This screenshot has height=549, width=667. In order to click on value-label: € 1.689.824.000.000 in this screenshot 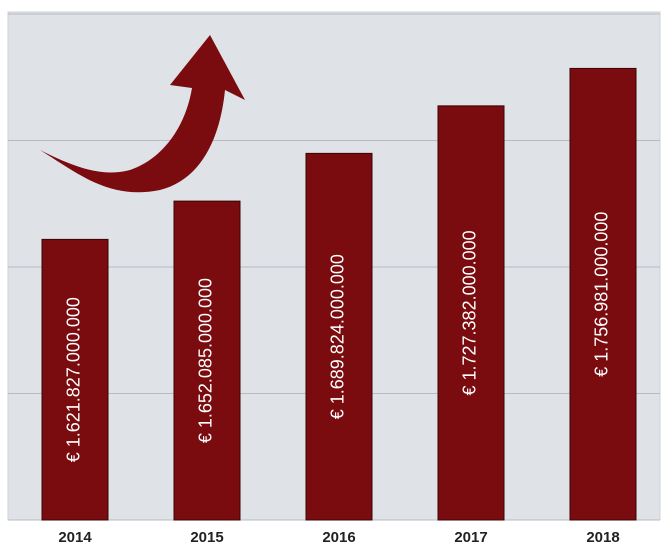, I will do `click(338, 336)`.